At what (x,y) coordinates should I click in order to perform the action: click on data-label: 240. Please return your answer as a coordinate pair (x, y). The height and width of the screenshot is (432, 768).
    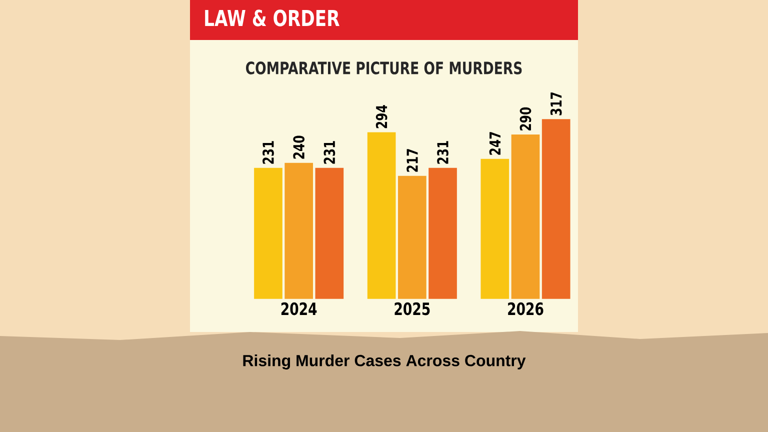
    Looking at the image, I should click on (299, 147).